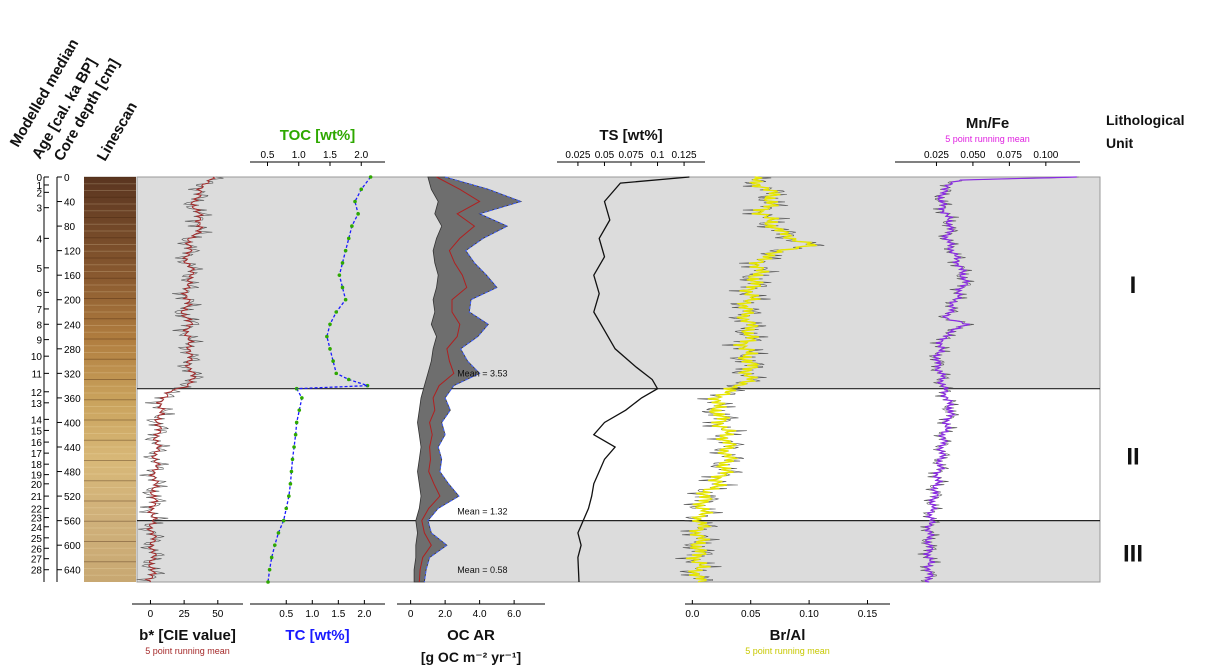 Image resolution: width=1210 pixels, height=672 pixels. I want to click on bstar-sublabel: 5 point running mean, so click(187, 651).